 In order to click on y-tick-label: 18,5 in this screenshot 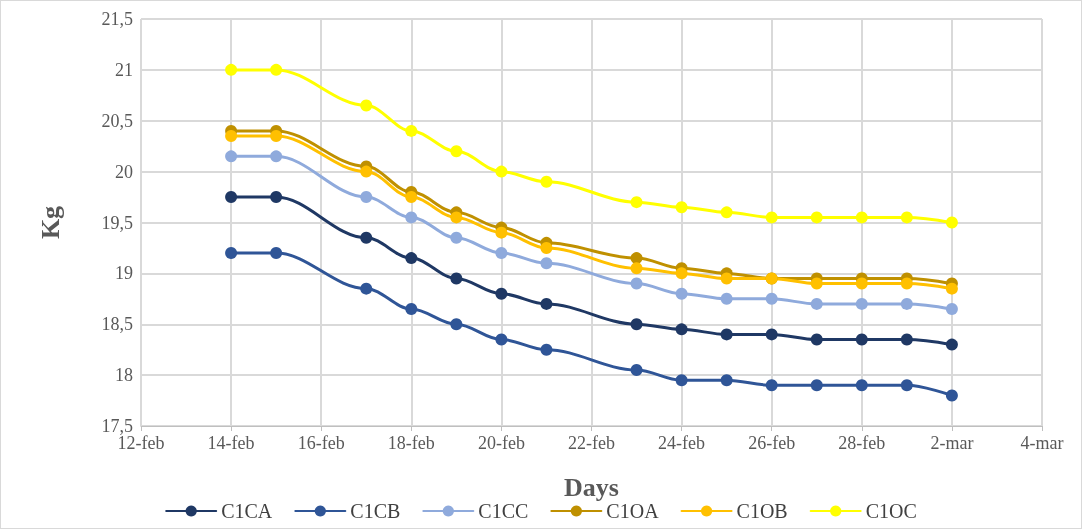, I will do `click(117, 324)`.